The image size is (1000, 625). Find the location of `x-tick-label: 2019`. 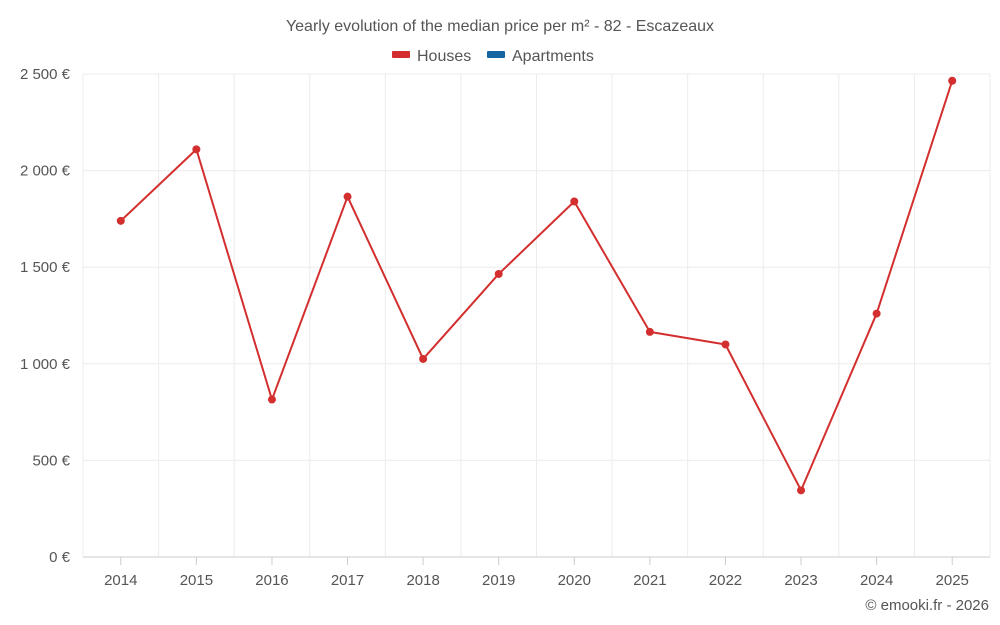

x-tick-label: 2019 is located at coordinates (498, 580).